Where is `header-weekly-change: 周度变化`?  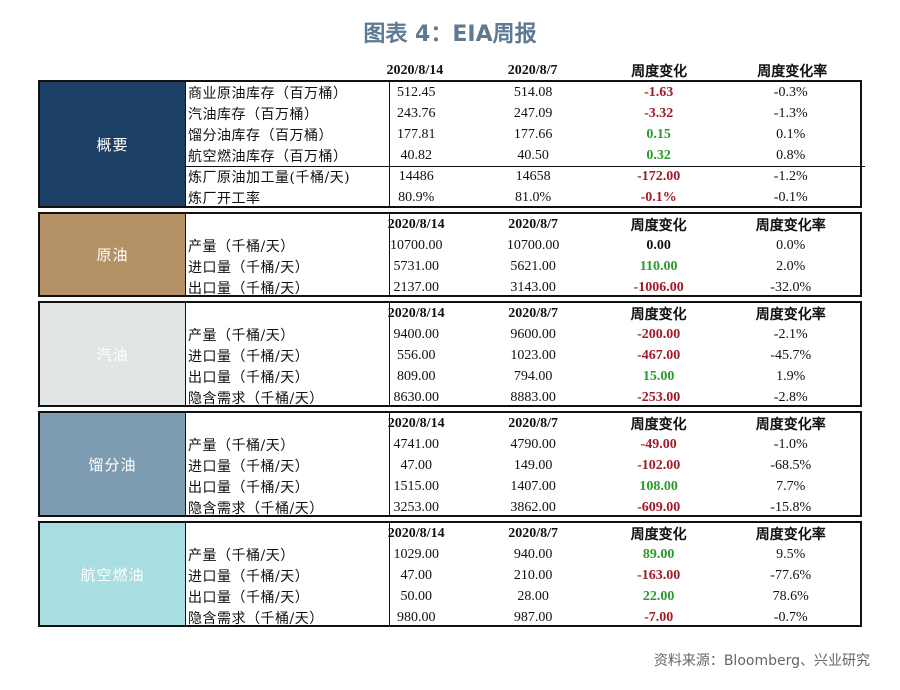 header-weekly-change: 周度变化 is located at coordinates (658, 424).